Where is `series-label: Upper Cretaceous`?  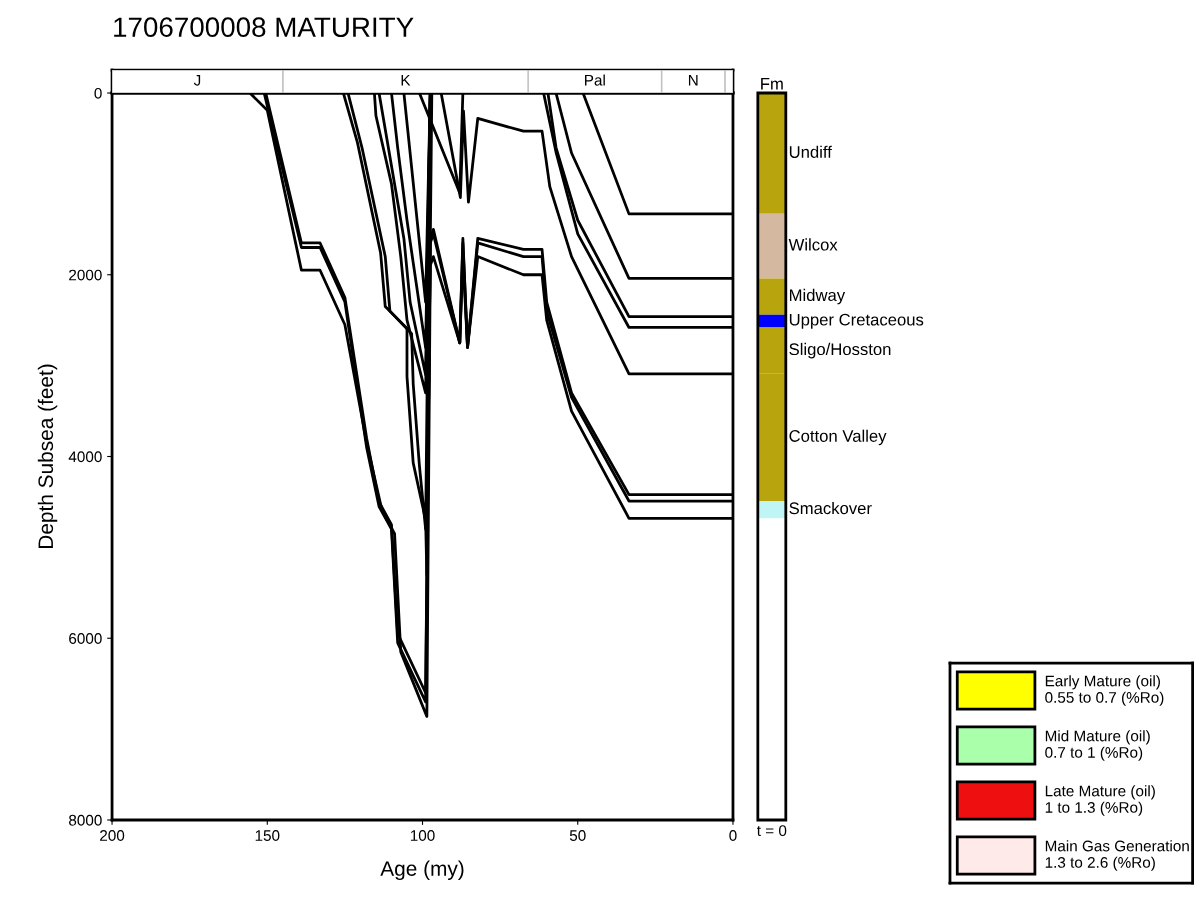 series-label: Upper Cretaceous is located at coordinates (856, 321).